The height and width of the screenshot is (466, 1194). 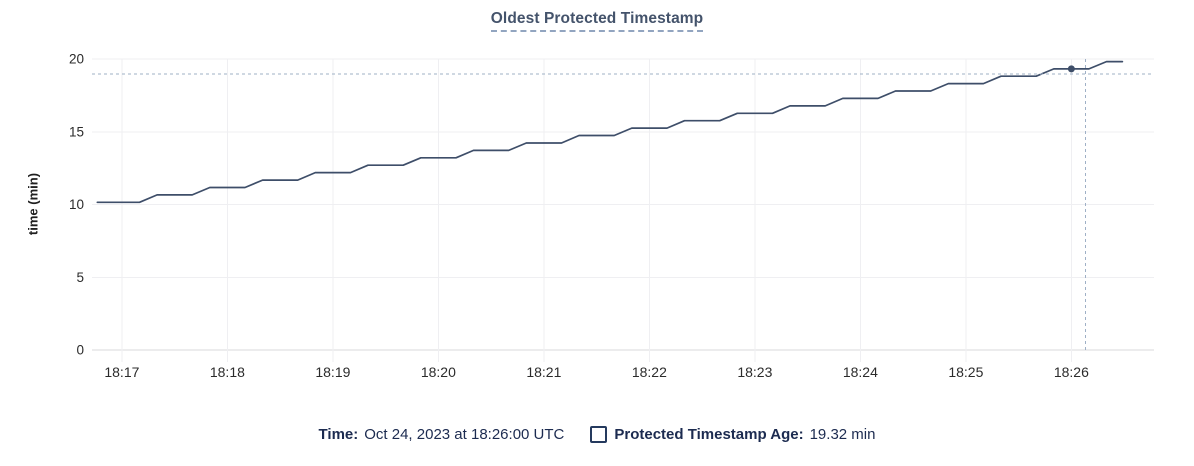 I want to click on x-tick-label: 18:17, so click(x=121, y=372).